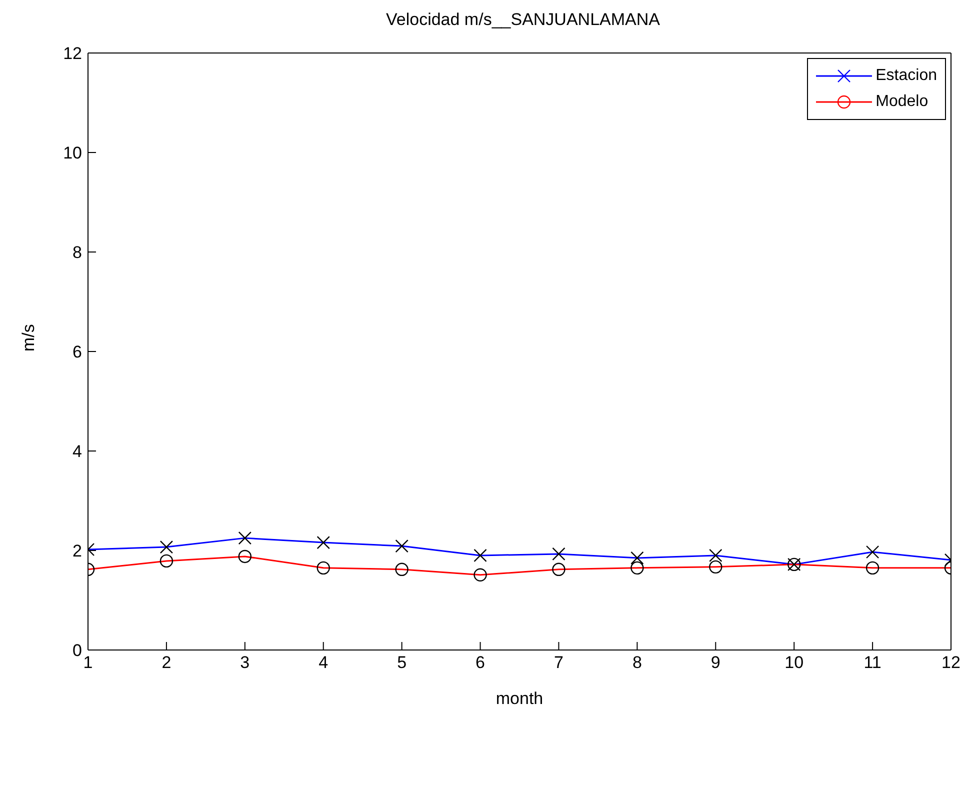 The width and height of the screenshot is (977, 808). Describe the element at coordinates (902, 102) in the screenshot. I see `legend-label: Modelo` at that location.